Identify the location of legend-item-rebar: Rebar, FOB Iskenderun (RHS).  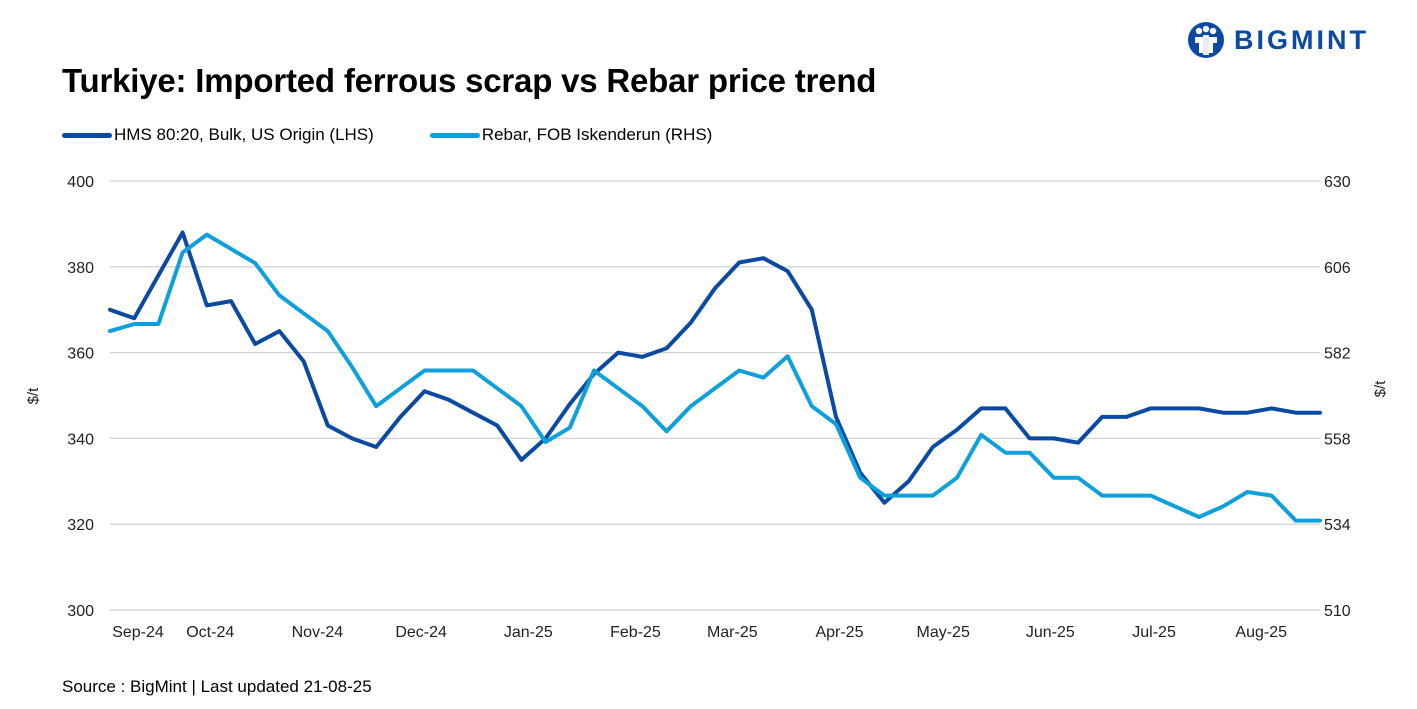
(571, 135).